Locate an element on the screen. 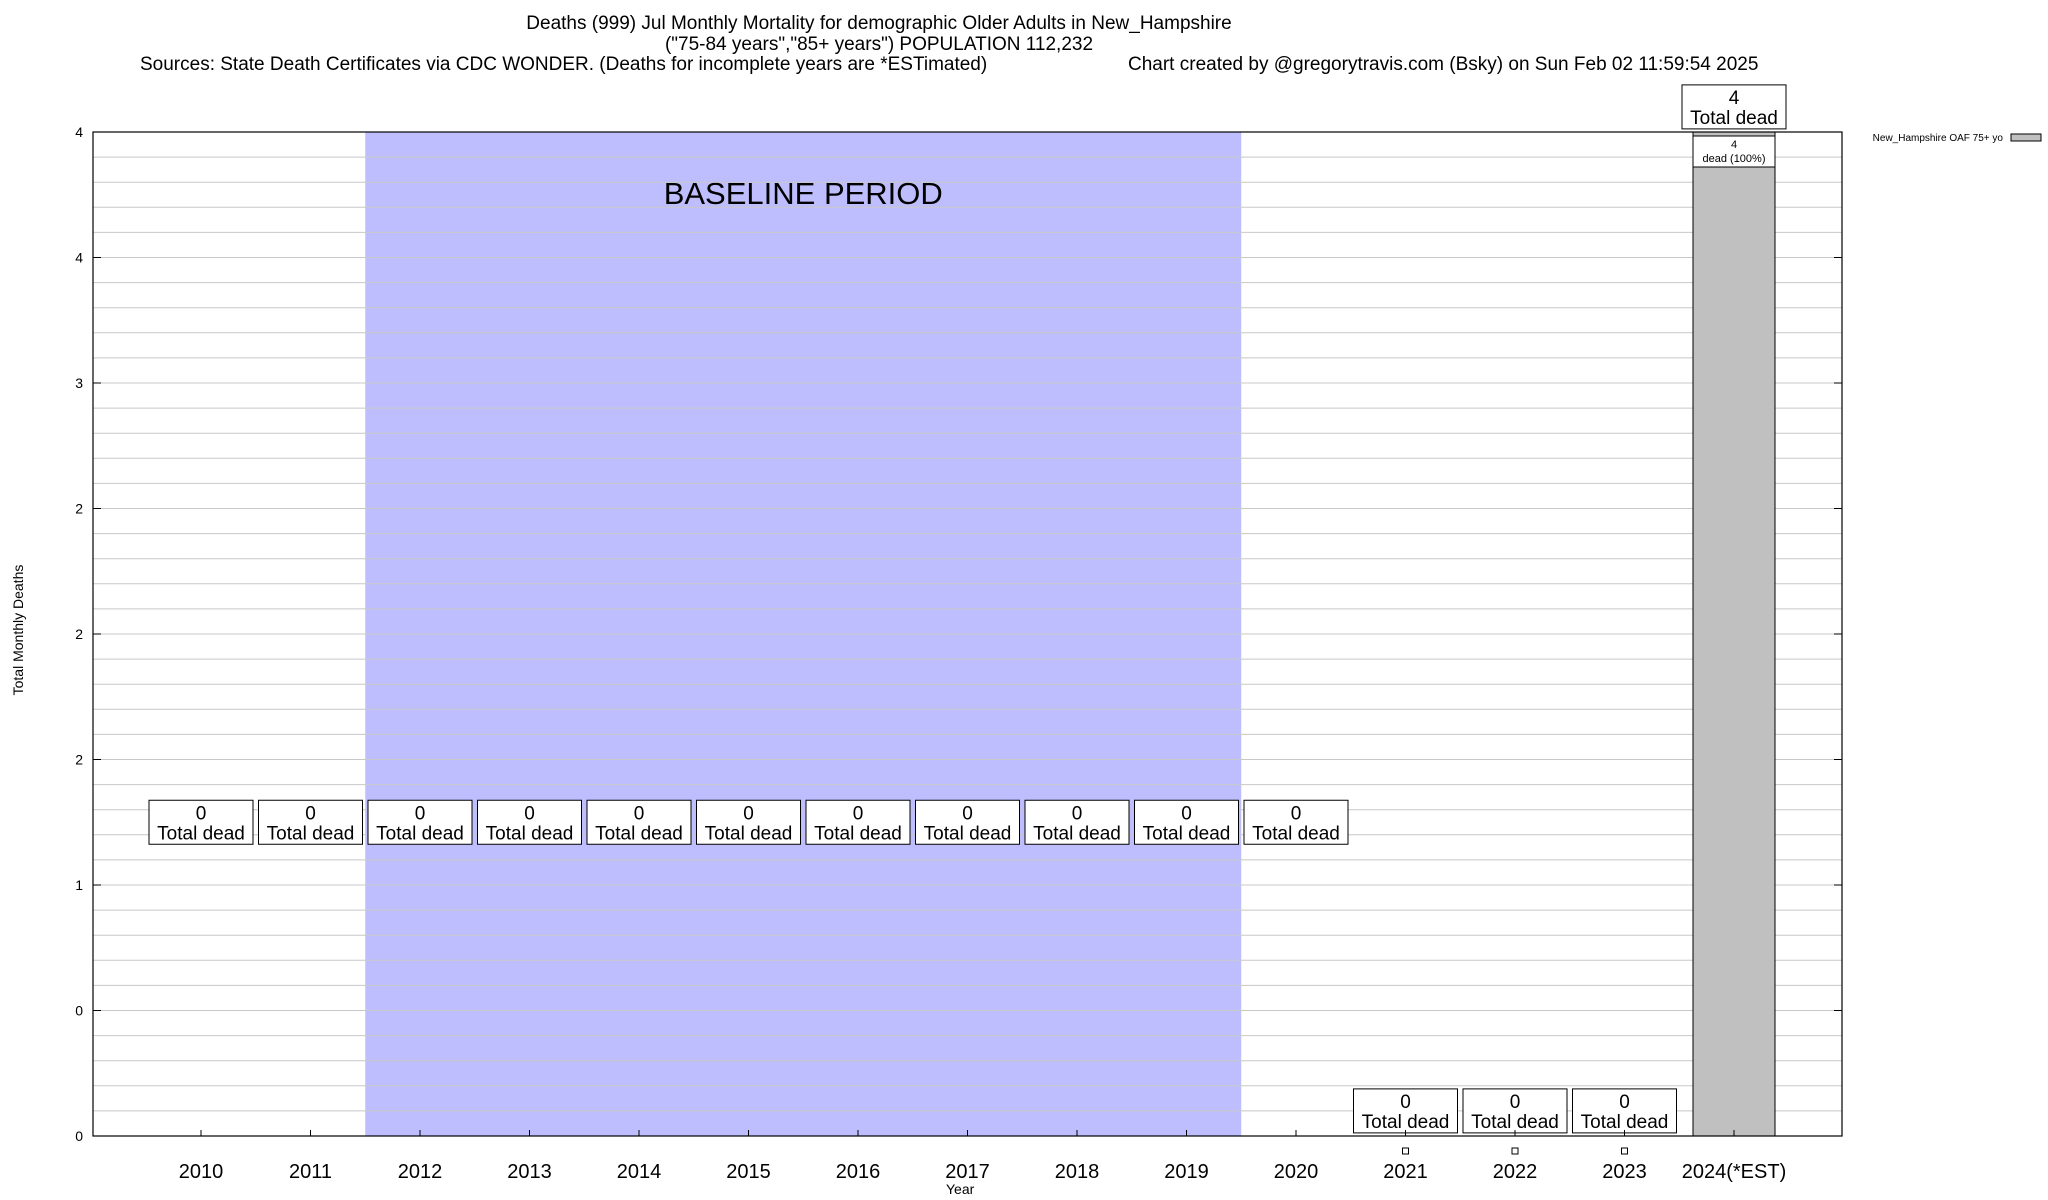 The height and width of the screenshot is (1200, 2048). x-tick-label: 2013 is located at coordinates (529, 1172).